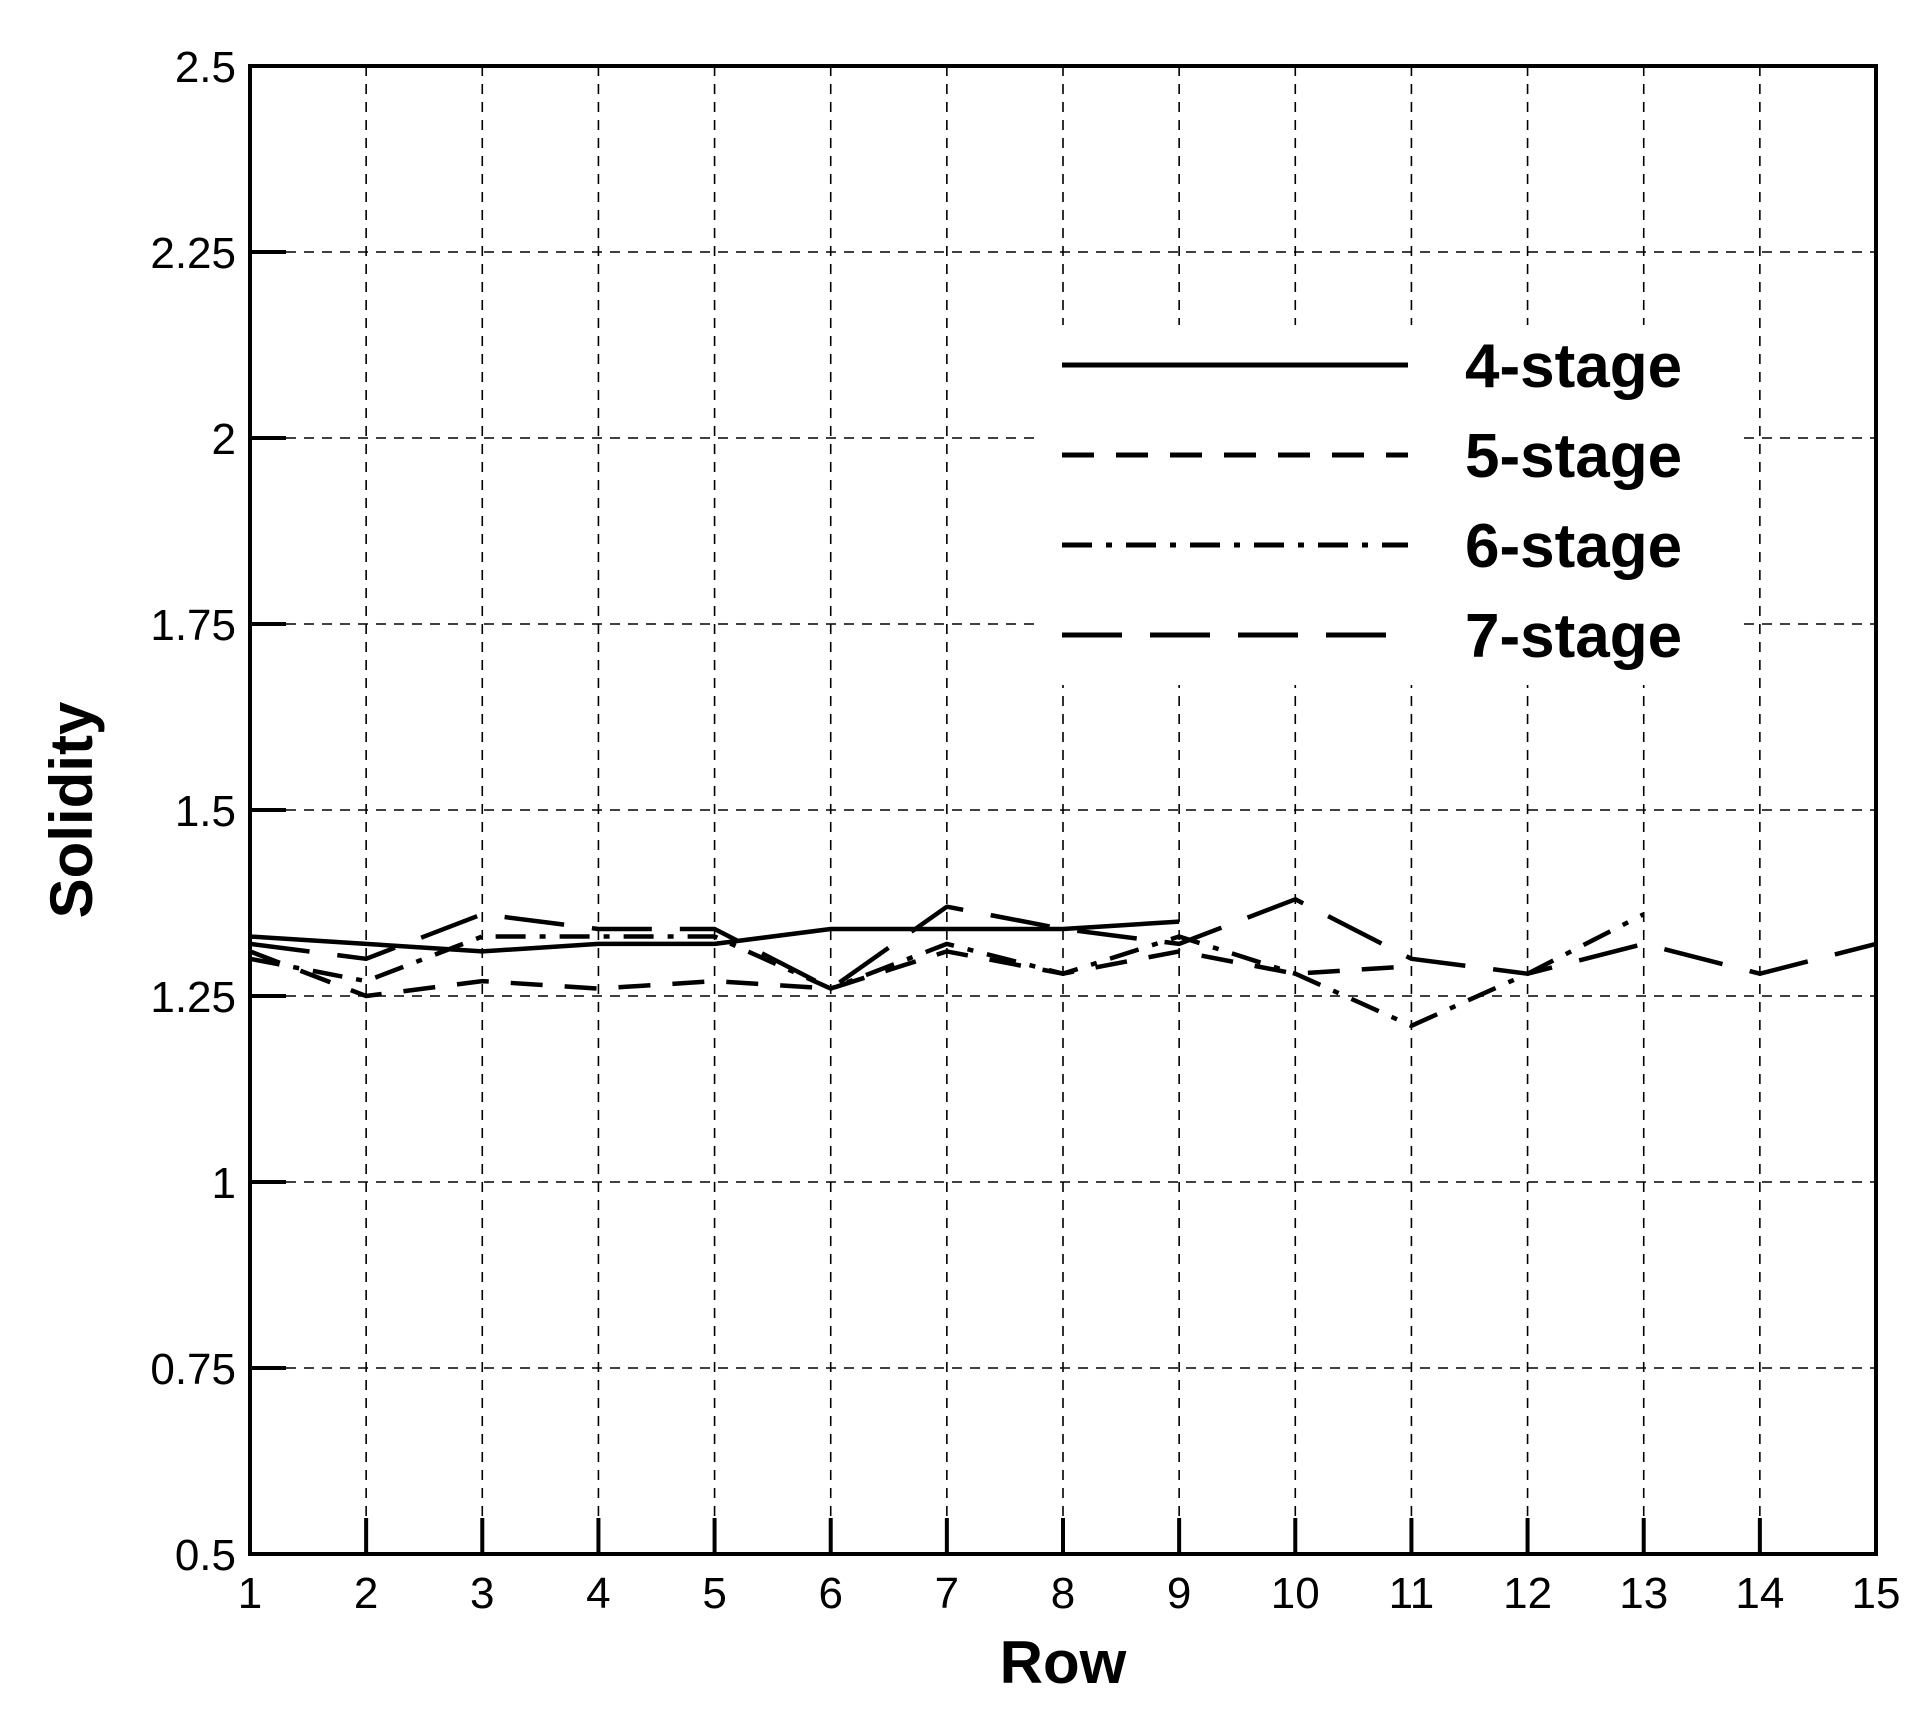 This screenshot has width=1931, height=1710. Describe the element at coordinates (193, 1369) in the screenshot. I see `y-tick-label: 0.75` at that location.